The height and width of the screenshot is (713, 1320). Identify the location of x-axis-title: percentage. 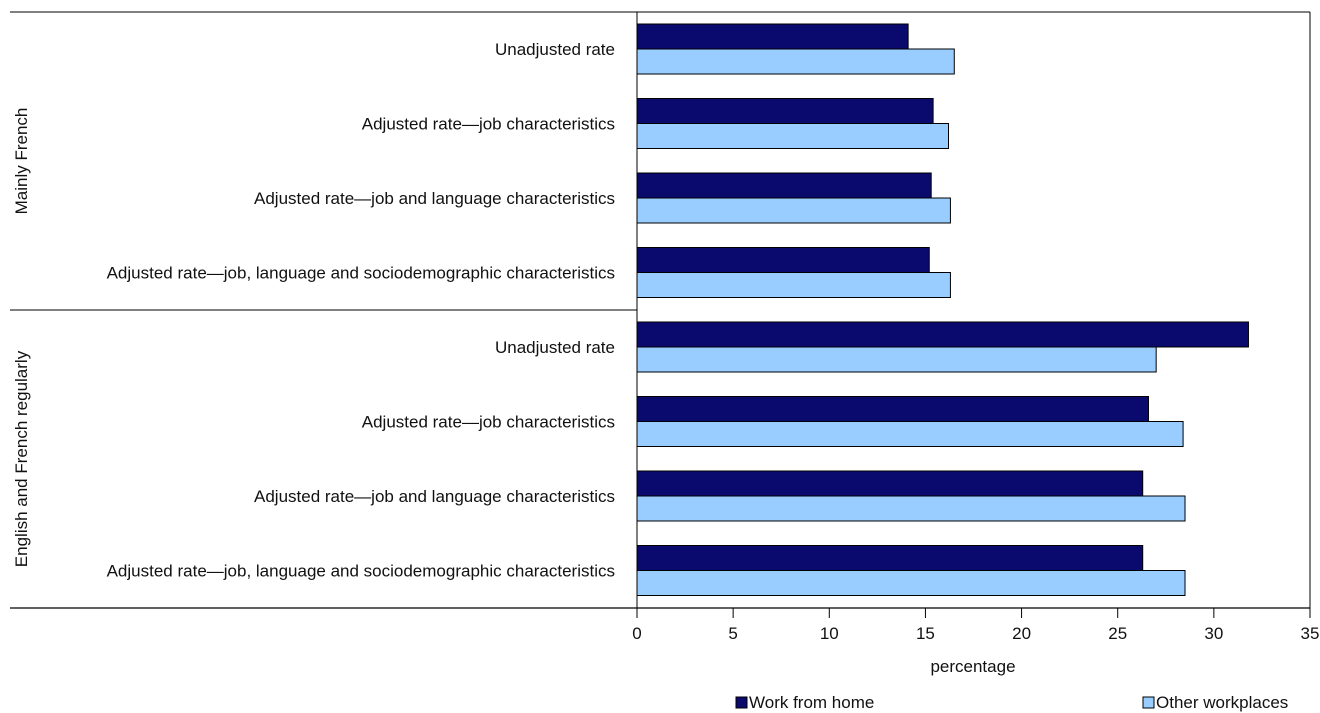
(972, 666).